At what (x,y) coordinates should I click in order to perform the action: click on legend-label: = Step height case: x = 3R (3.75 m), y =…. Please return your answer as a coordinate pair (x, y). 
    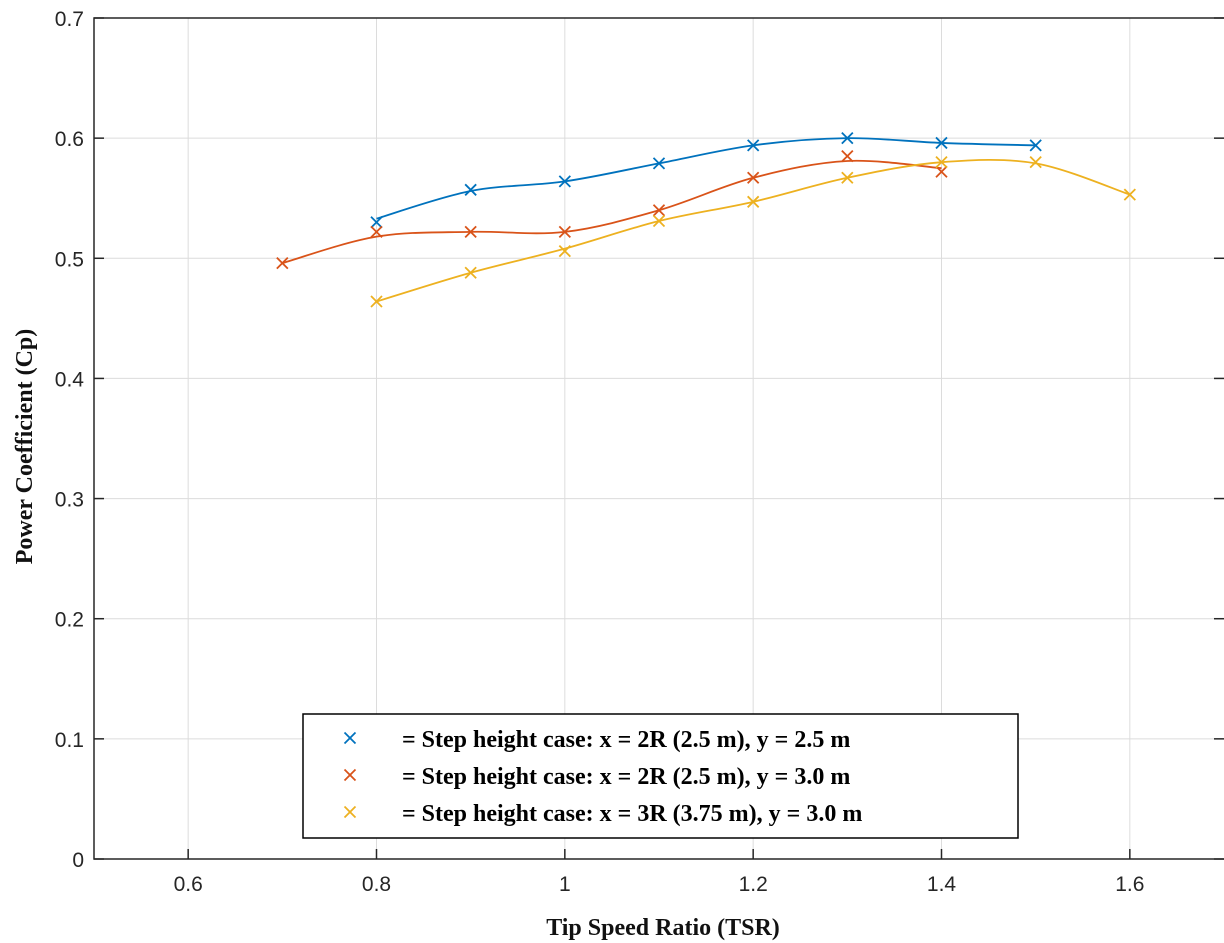
    Looking at the image, I should click on (632, 814).